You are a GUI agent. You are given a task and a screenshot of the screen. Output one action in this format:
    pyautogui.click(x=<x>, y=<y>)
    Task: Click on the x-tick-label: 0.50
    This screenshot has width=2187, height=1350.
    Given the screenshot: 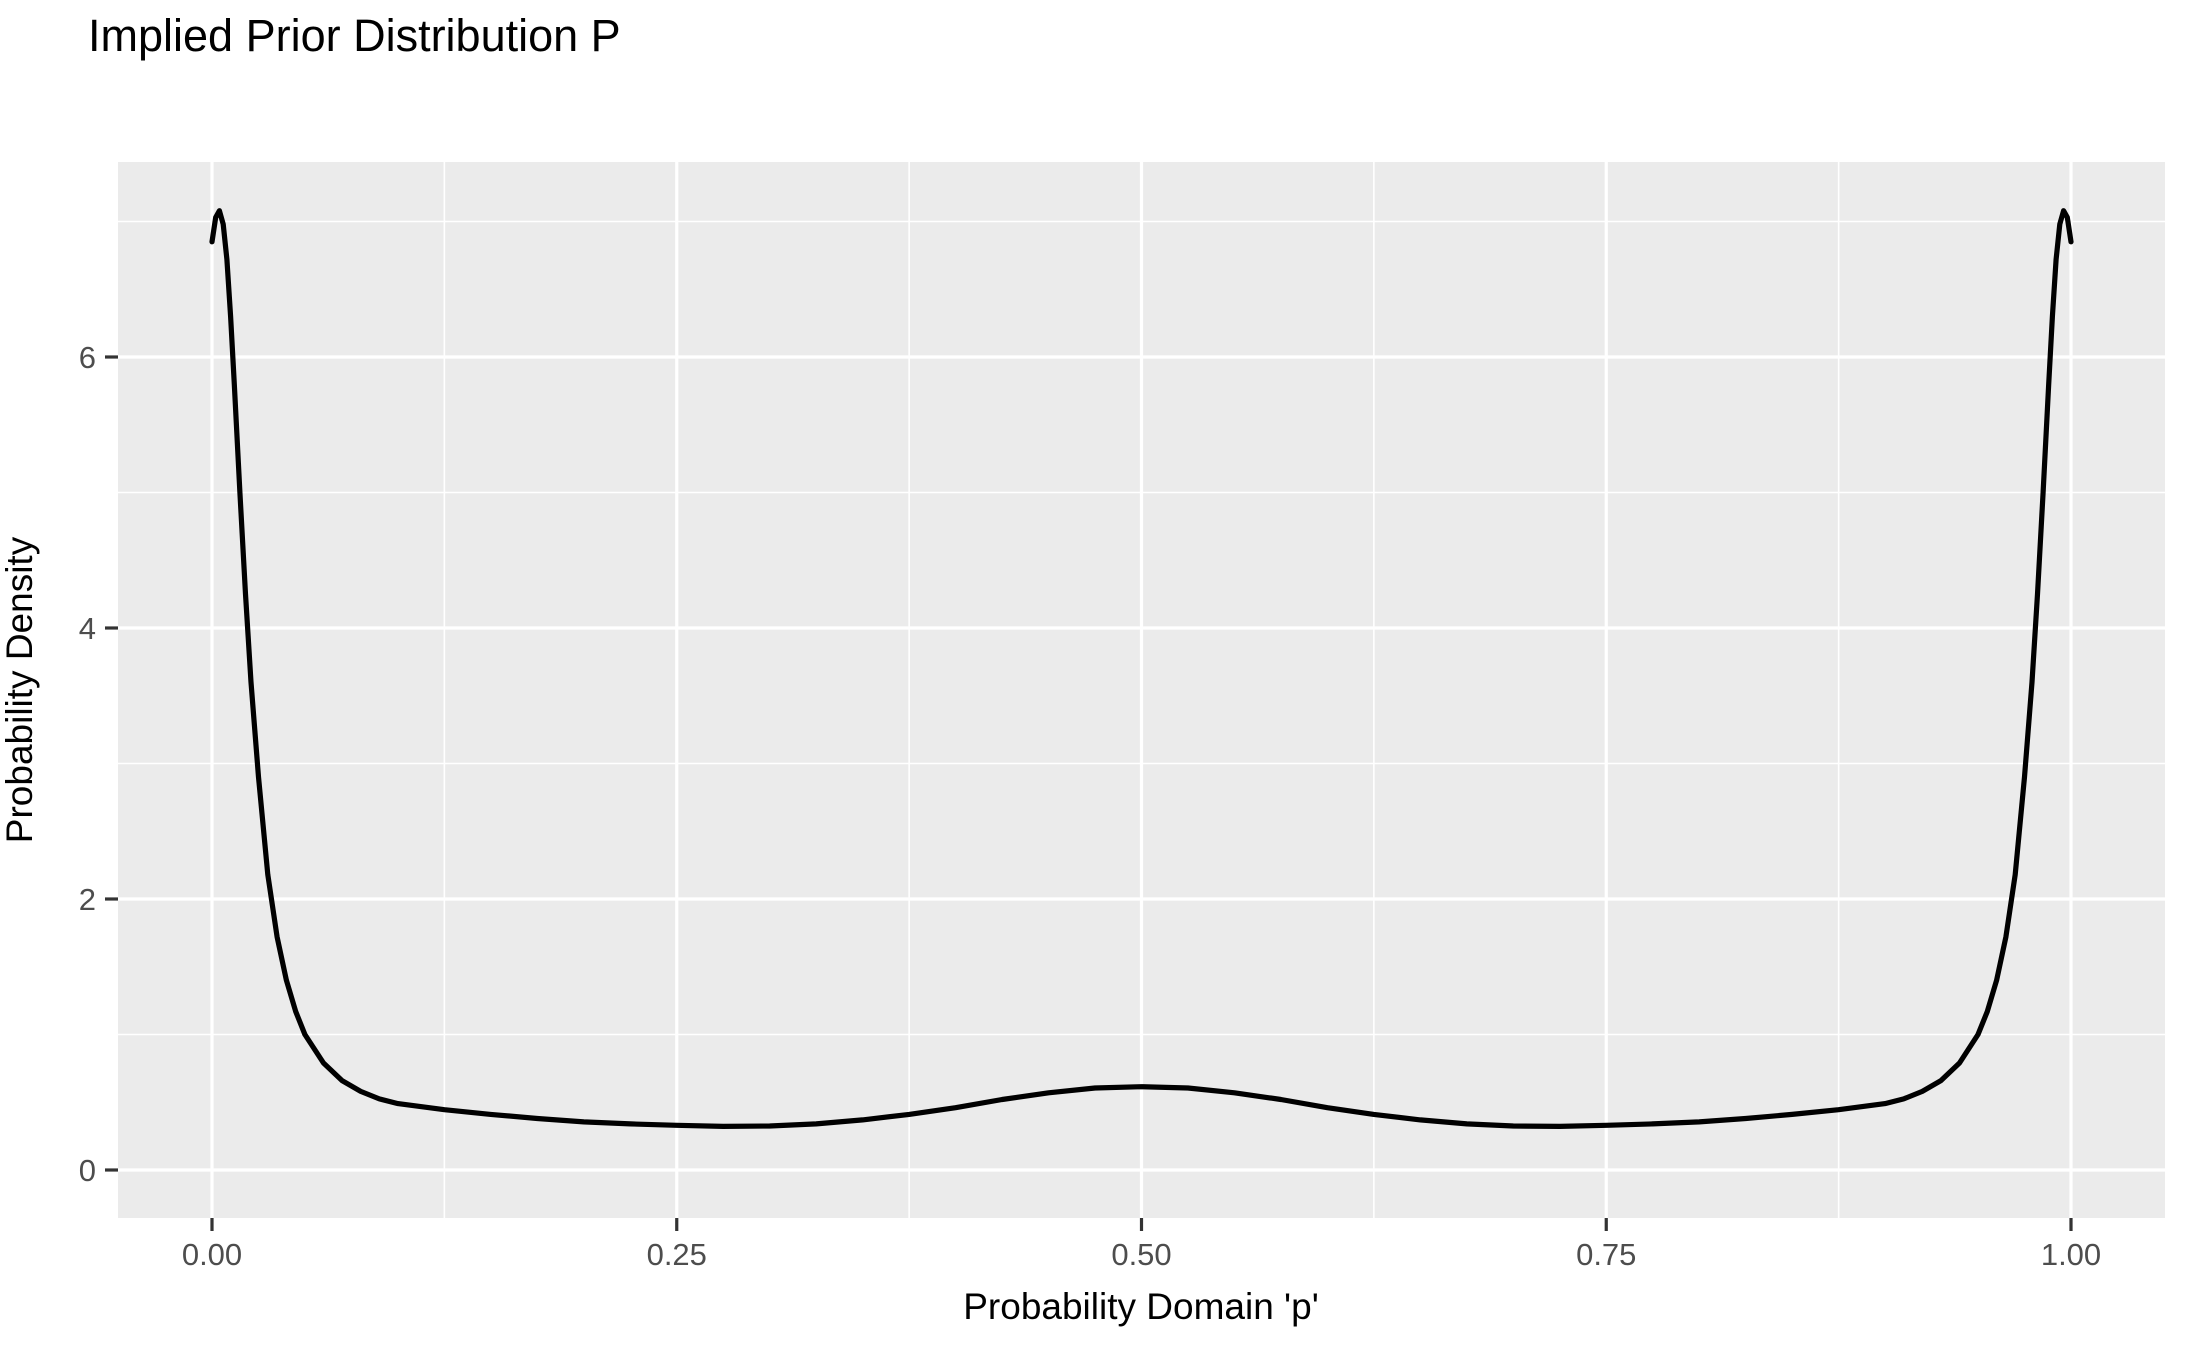 What is the action you would take?
    pyautogui.click(x=1141, y=1254)
    